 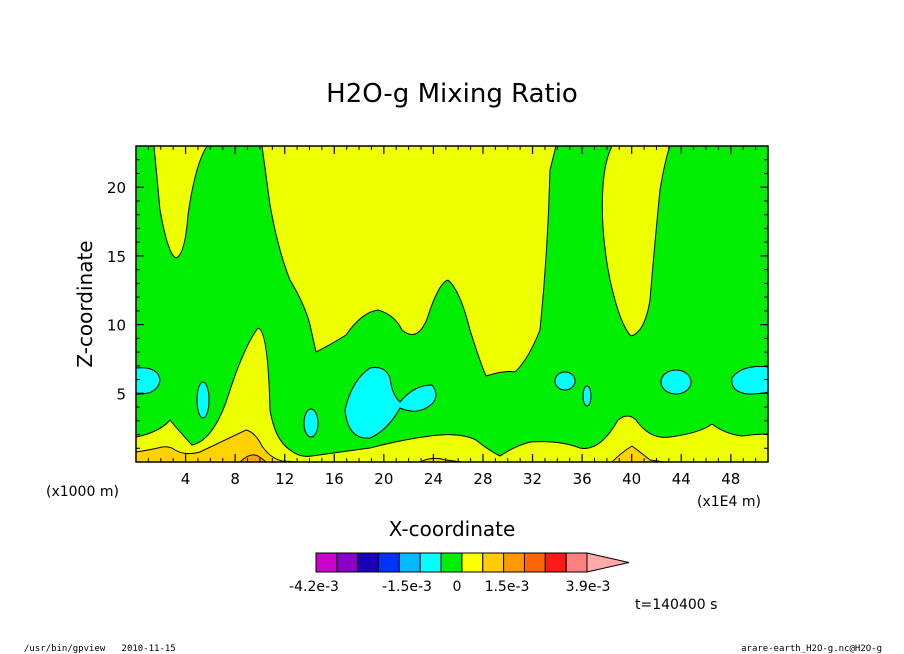 What do you see at coordinates (82, 492) in the screenshot?
I see `y-axis-unit: (x1000 m)` at bounding box center [82, 492].